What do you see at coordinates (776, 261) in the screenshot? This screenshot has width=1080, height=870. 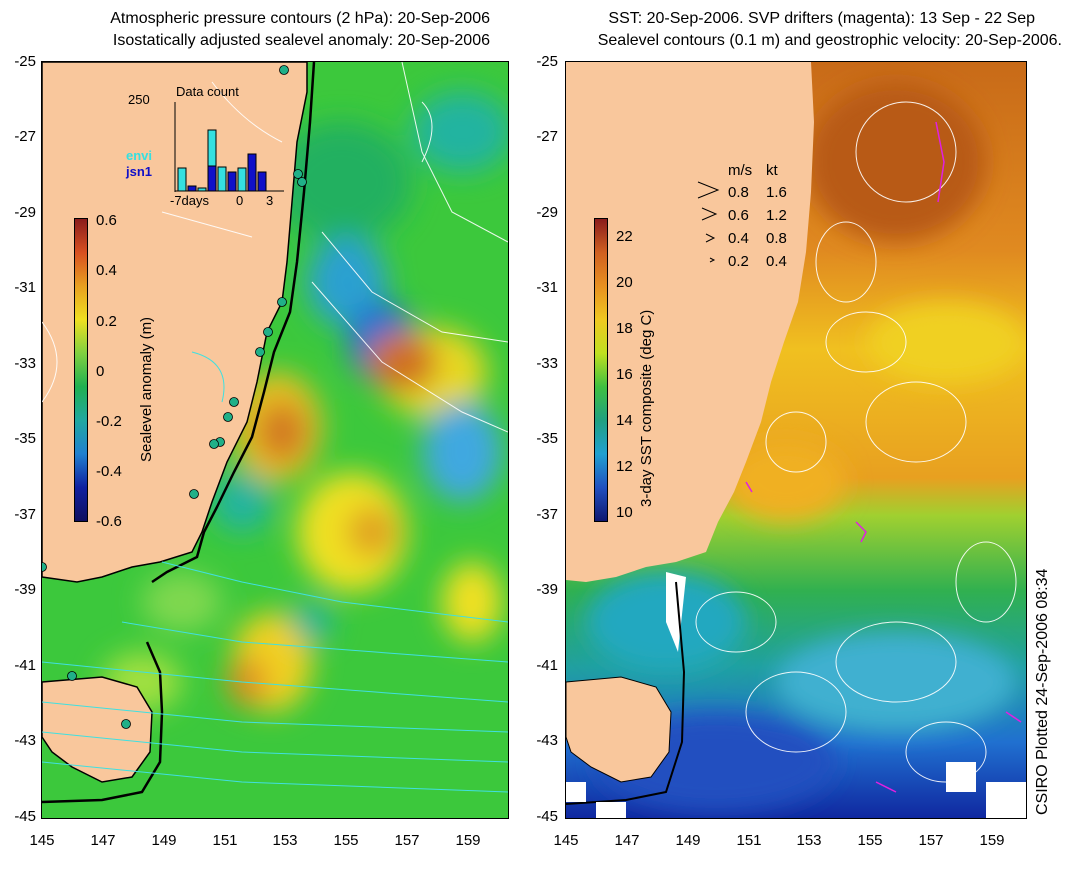 I see `velocity-row-kt: 0.4` at bounding box center [776, 261].